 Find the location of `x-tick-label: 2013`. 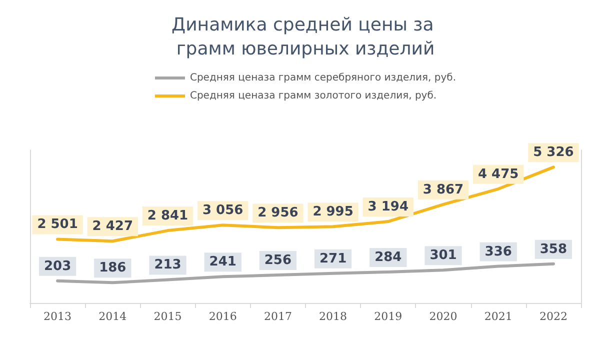

x-tick-label: 2013 is located at coordinates (58, 316).